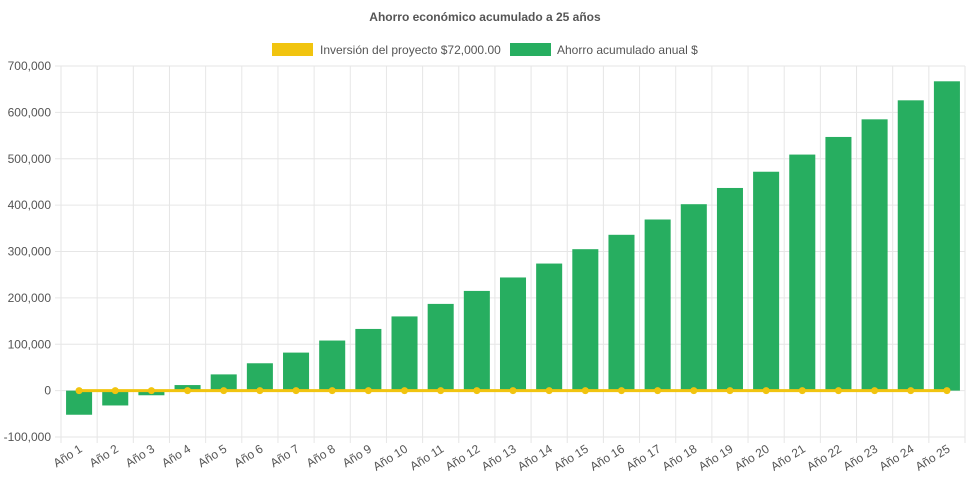 This screenshot has width=971, height=485. What do you see at coordinates (28, 437) in the screenshot?
I see `y-tick-label: -100,000` at bounding box center [28, 437].